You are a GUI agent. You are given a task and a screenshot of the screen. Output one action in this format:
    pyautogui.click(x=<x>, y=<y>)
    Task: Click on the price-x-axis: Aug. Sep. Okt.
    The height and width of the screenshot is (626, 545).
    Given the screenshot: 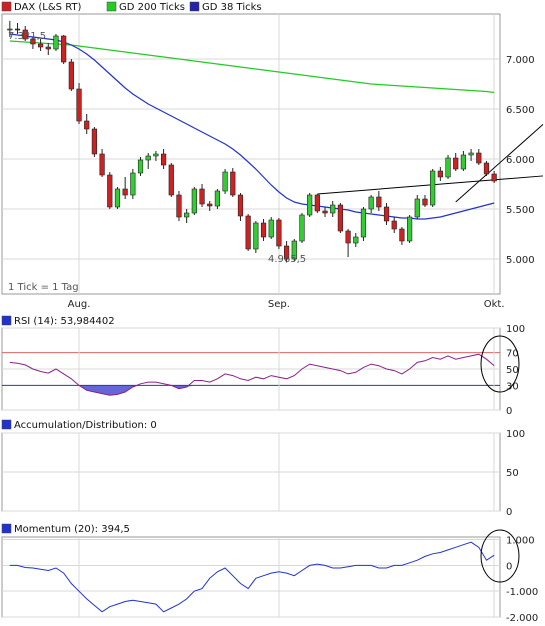 What is the action you would take?
    pyautogui.click(x=286, y=304)
    